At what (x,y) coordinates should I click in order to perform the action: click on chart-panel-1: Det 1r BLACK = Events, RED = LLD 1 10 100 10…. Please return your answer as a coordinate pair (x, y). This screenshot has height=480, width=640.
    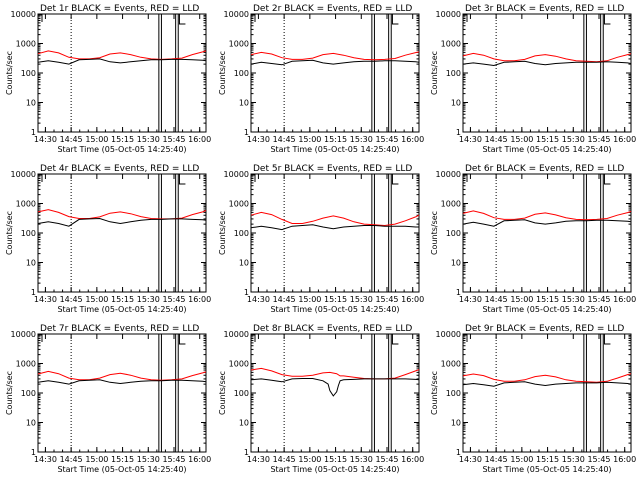
    Looking at the image, I should click on (108, 79).